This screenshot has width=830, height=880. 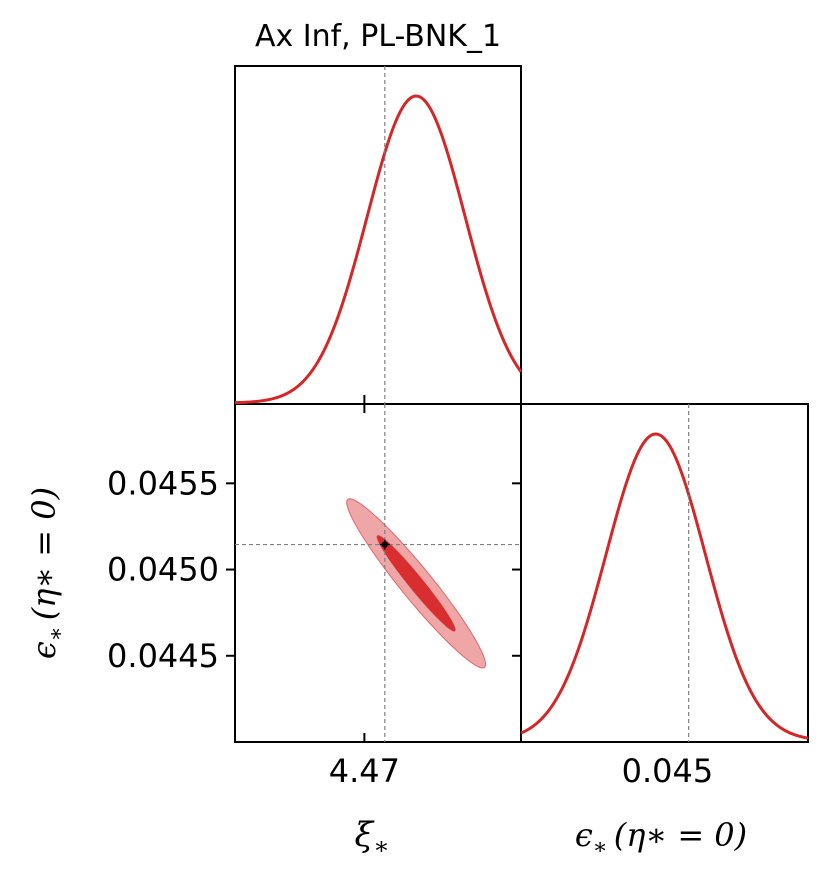 What do you see at coordinates (661, 838) in the screenshot?
I see `x-axis-label-eps: ϵ∗ (η∗ = 0)` at bounding box center [661, 838].